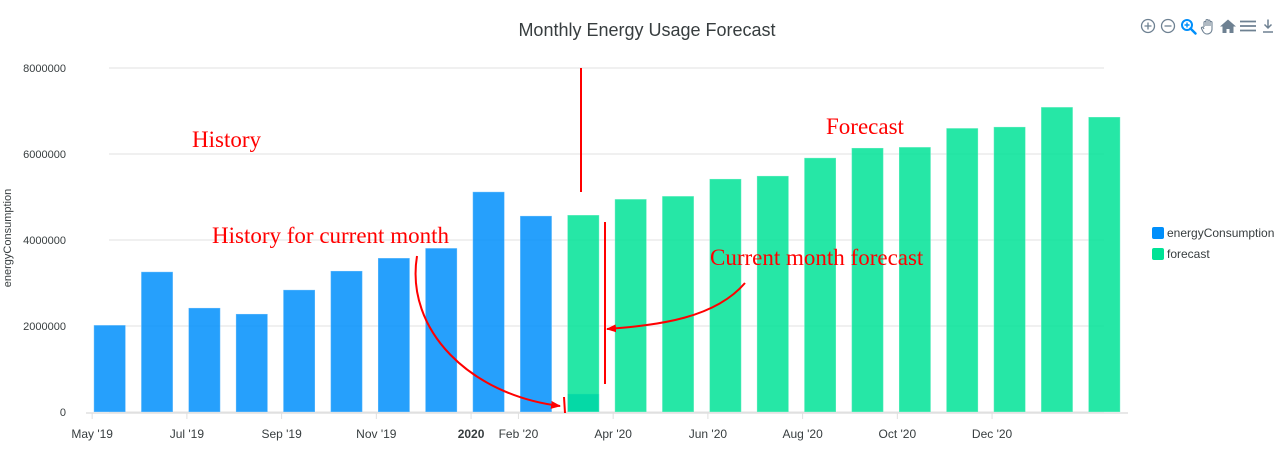  Describe the element at coordinates (1213, 253) in the screenshot. I see `legend-item-forecast: forecast` at that location.